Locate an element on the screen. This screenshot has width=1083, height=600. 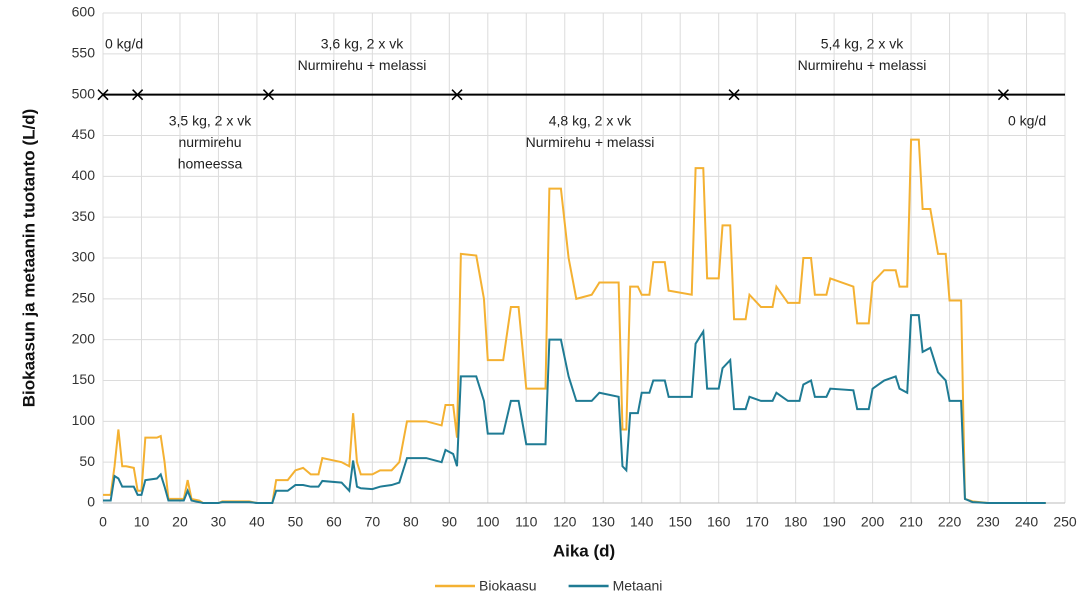
x-tick-label: 30 is located at coordinates (219, 522).